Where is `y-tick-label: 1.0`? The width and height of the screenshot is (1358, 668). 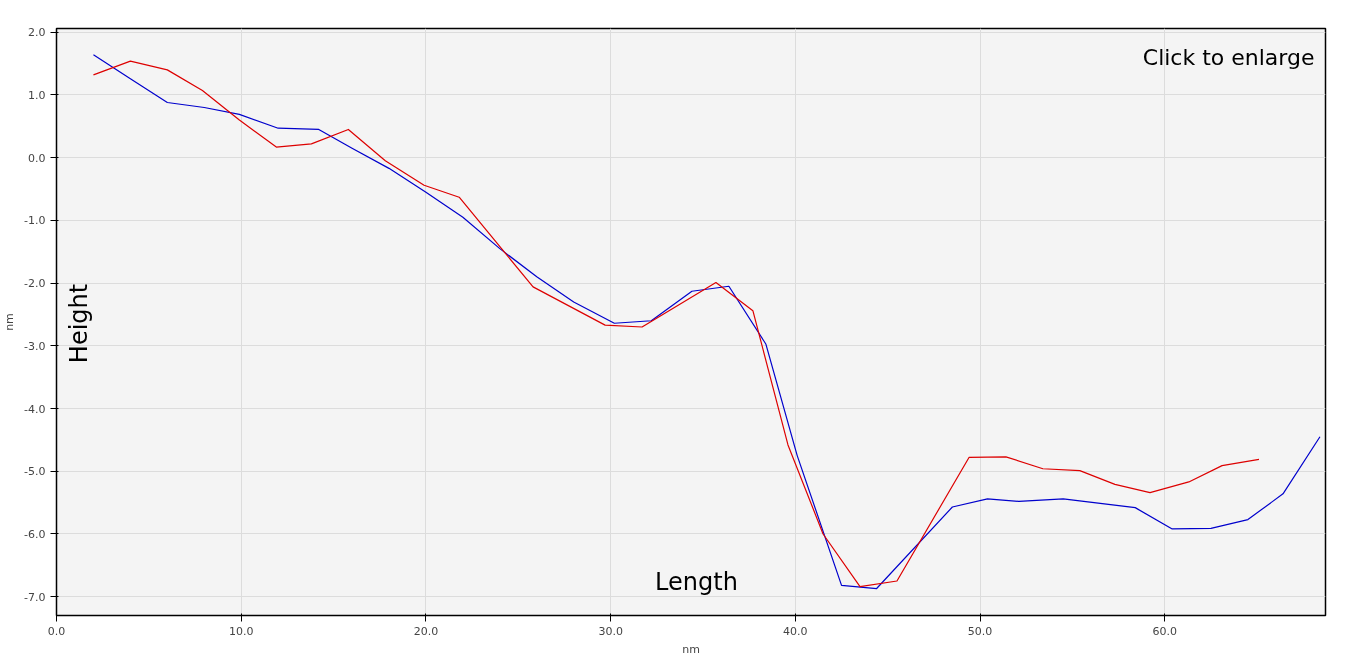
y-tick-label: 1.0 is located at coordinates (37, 95).